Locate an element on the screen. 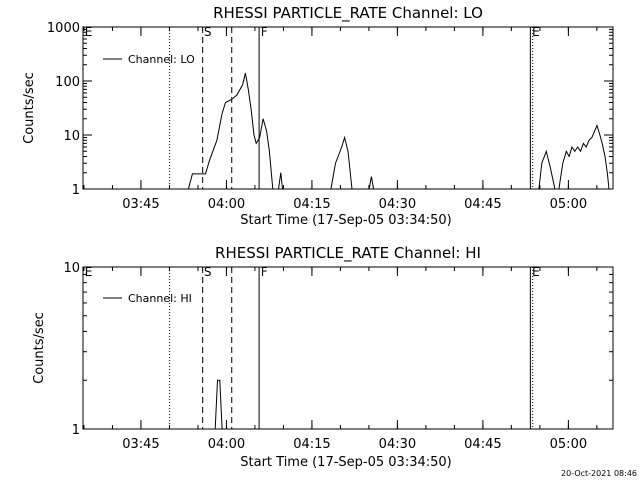  hi-x-tick-label: 03:45 is located at coordinates (140, 444).